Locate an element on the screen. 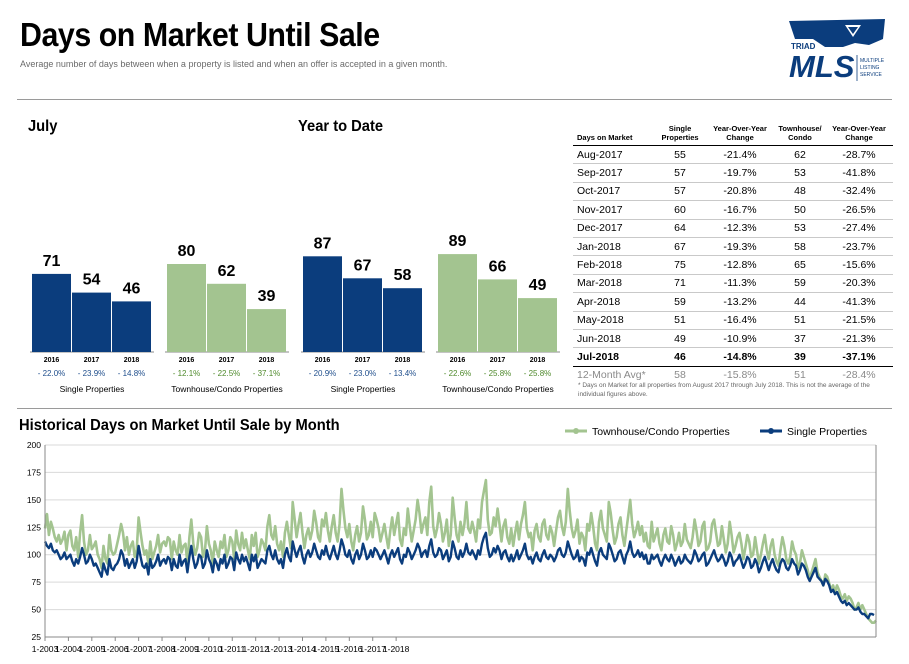 This screenshot has height=664, width=909. table-cell: -21.3% is located at coordinates (859, 339).